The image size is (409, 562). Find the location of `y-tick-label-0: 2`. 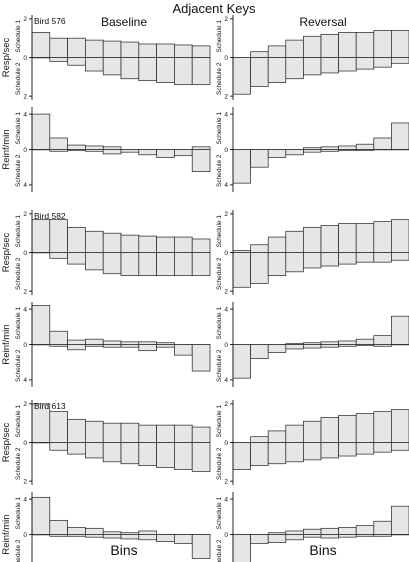

y-tick-label-0: 2 is located at coordinates (226, 214).